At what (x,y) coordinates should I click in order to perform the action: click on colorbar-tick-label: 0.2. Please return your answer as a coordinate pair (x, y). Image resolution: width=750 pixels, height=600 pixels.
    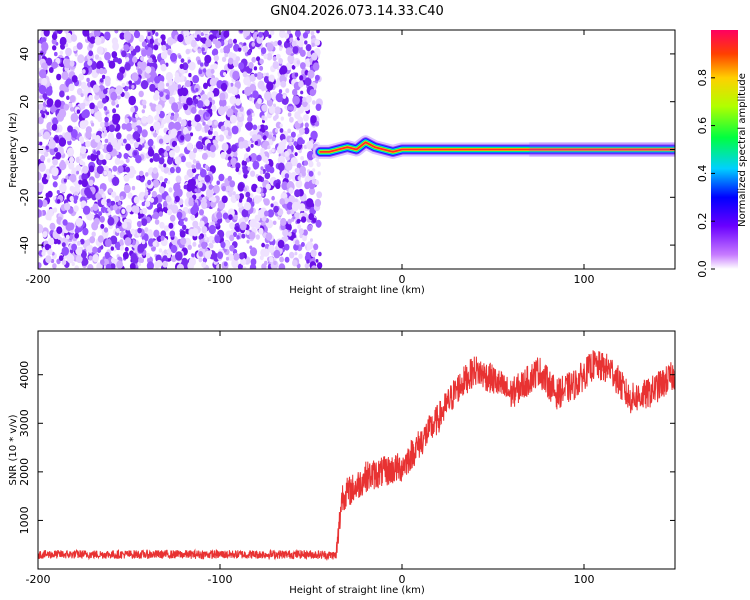
    Looking at the image, I should click on (702, 221).